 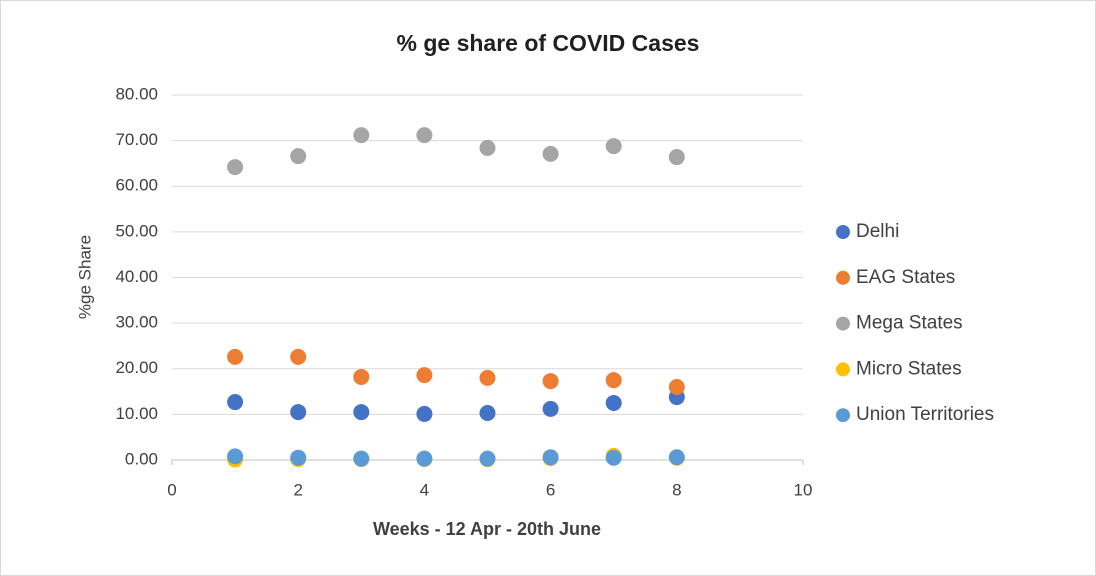 What do you see at coordinates (676, 489) in the screenshot?
I see `x-tick-label: 8` at bounding box center [676, 489].